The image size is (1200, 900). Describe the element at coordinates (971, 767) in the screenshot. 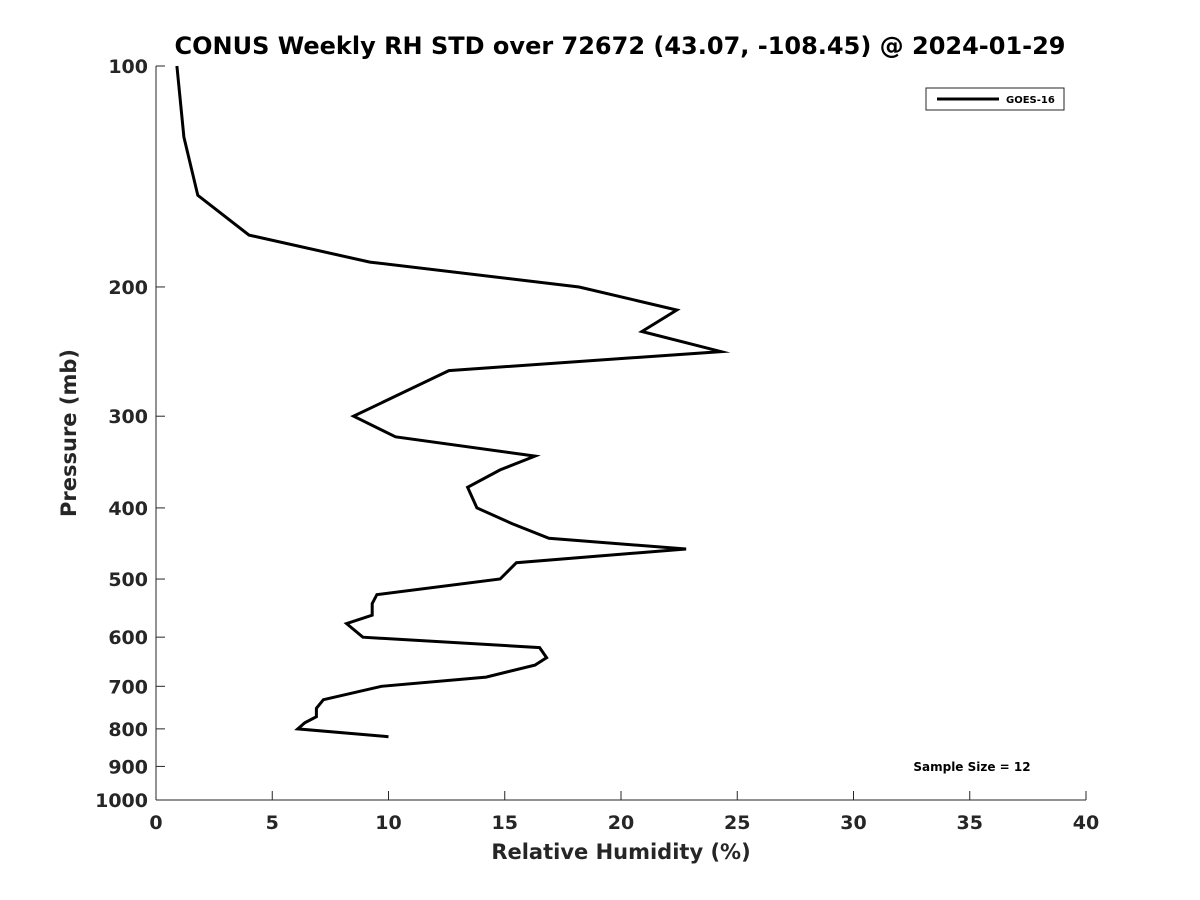

I see `sample-size-annotation: Sample Size = 12` at that location.